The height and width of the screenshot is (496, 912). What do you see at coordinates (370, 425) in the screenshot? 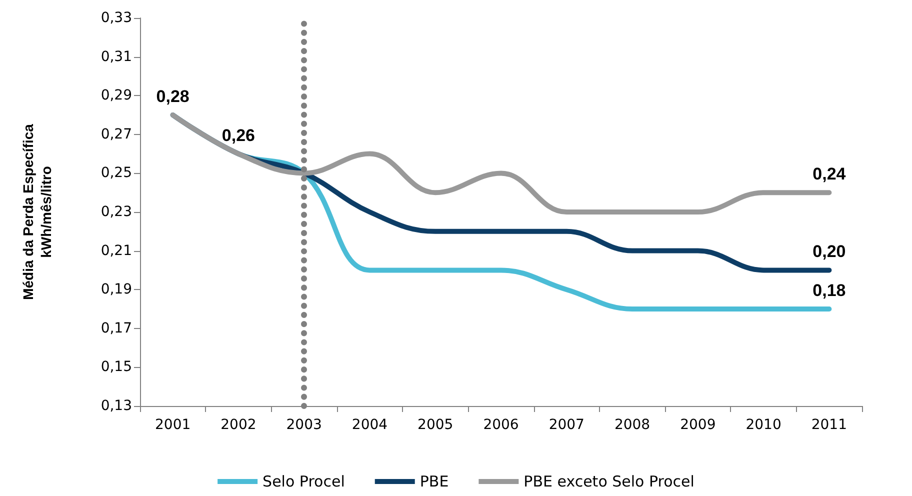
I see `x-tick-label: 2004` at bounding box center [370, 425].